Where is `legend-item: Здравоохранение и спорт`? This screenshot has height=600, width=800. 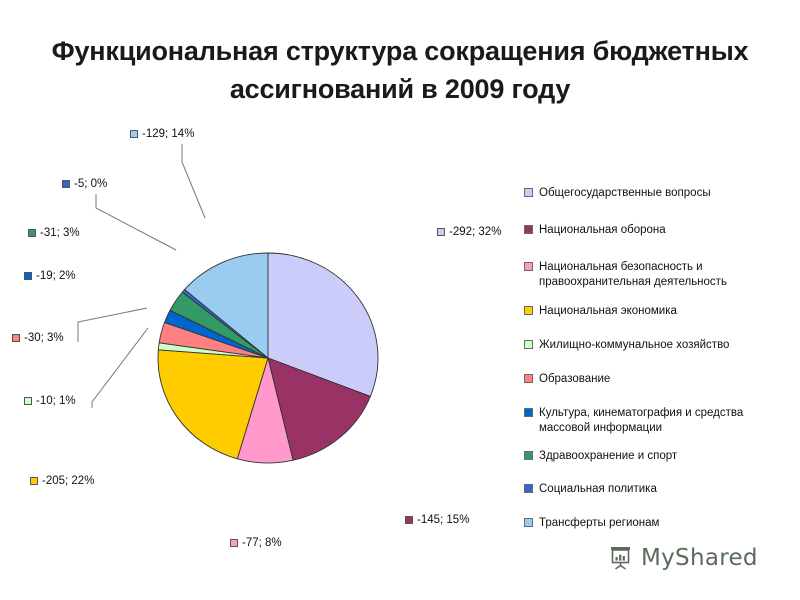 legend-item: Здравоохранение и спорт is located at coordinates (600, 456).